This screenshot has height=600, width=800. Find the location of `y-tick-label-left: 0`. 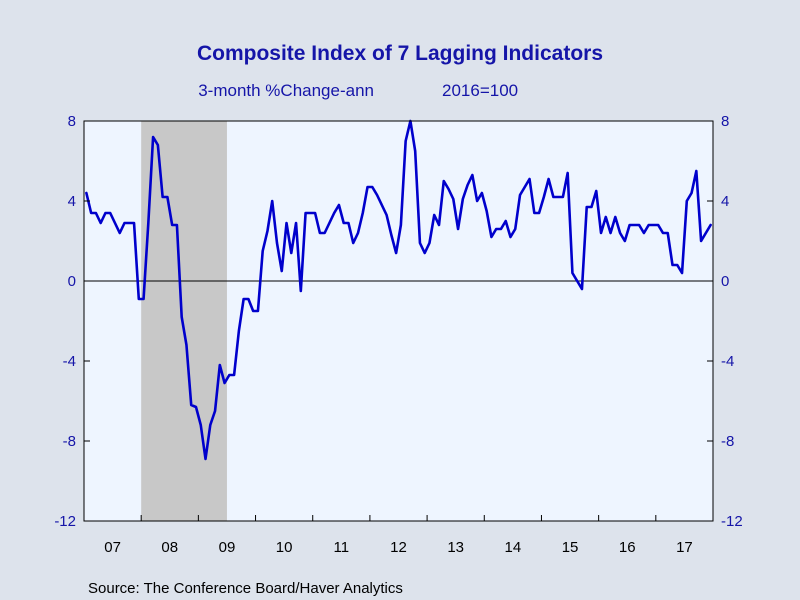

y-tick-label-left: 0 is located at coordinates (72, 281).